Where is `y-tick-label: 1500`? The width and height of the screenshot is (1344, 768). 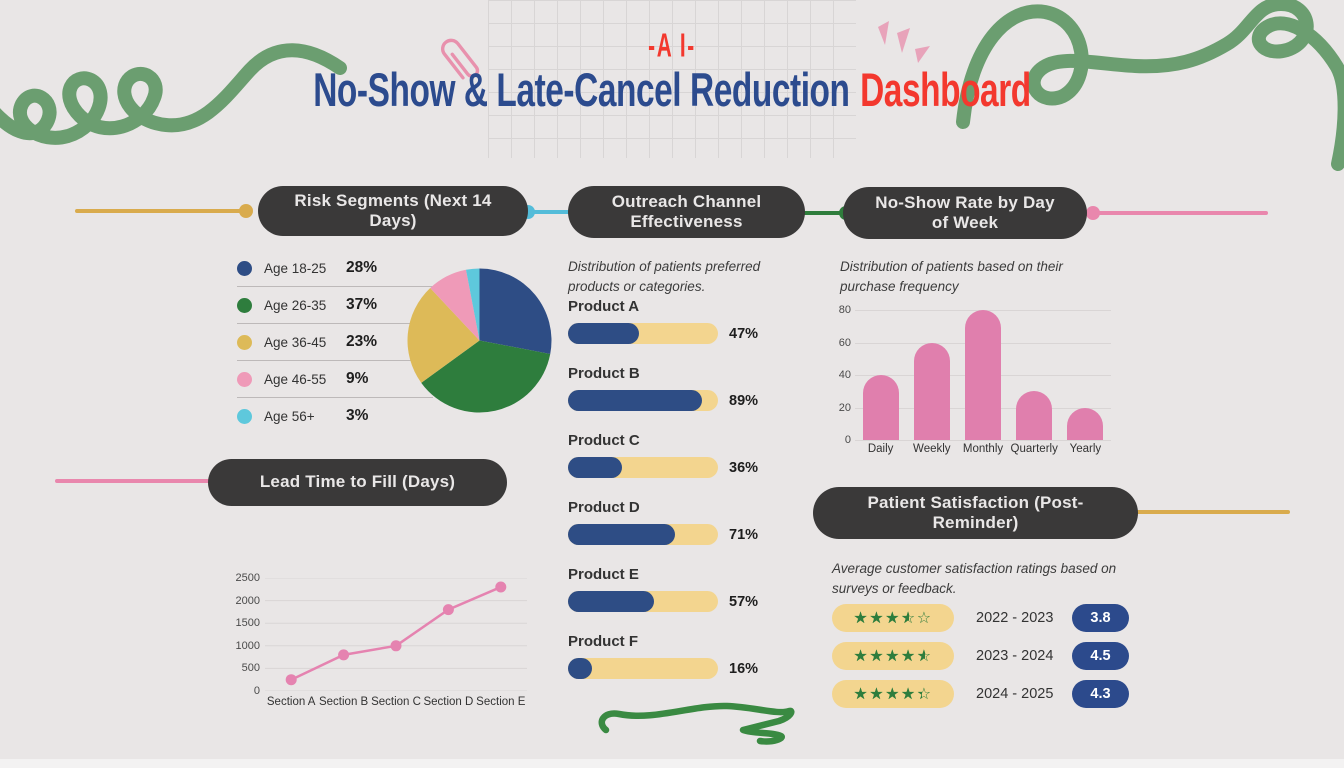
y-tick-label: 1500 is located at coordinates (247, 623).